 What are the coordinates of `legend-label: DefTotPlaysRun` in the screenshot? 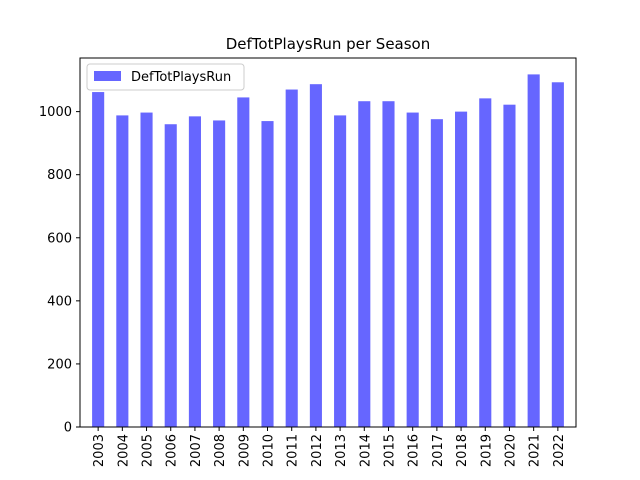 It's located at (181, 77).